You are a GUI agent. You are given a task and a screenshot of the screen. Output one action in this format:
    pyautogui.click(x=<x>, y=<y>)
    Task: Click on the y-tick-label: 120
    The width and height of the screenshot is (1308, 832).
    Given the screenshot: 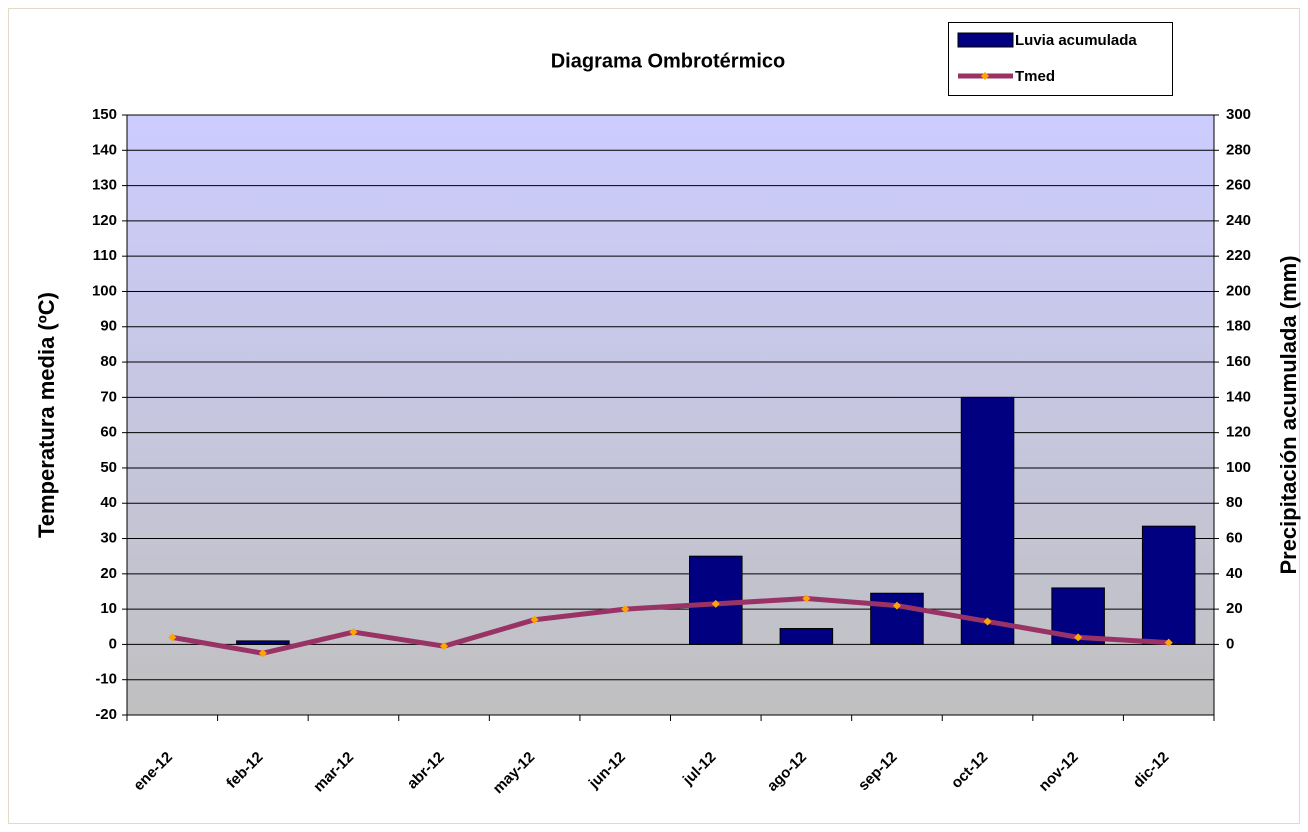 What is the action you would take?
    pyautogui.click(x=104, y=220)
    